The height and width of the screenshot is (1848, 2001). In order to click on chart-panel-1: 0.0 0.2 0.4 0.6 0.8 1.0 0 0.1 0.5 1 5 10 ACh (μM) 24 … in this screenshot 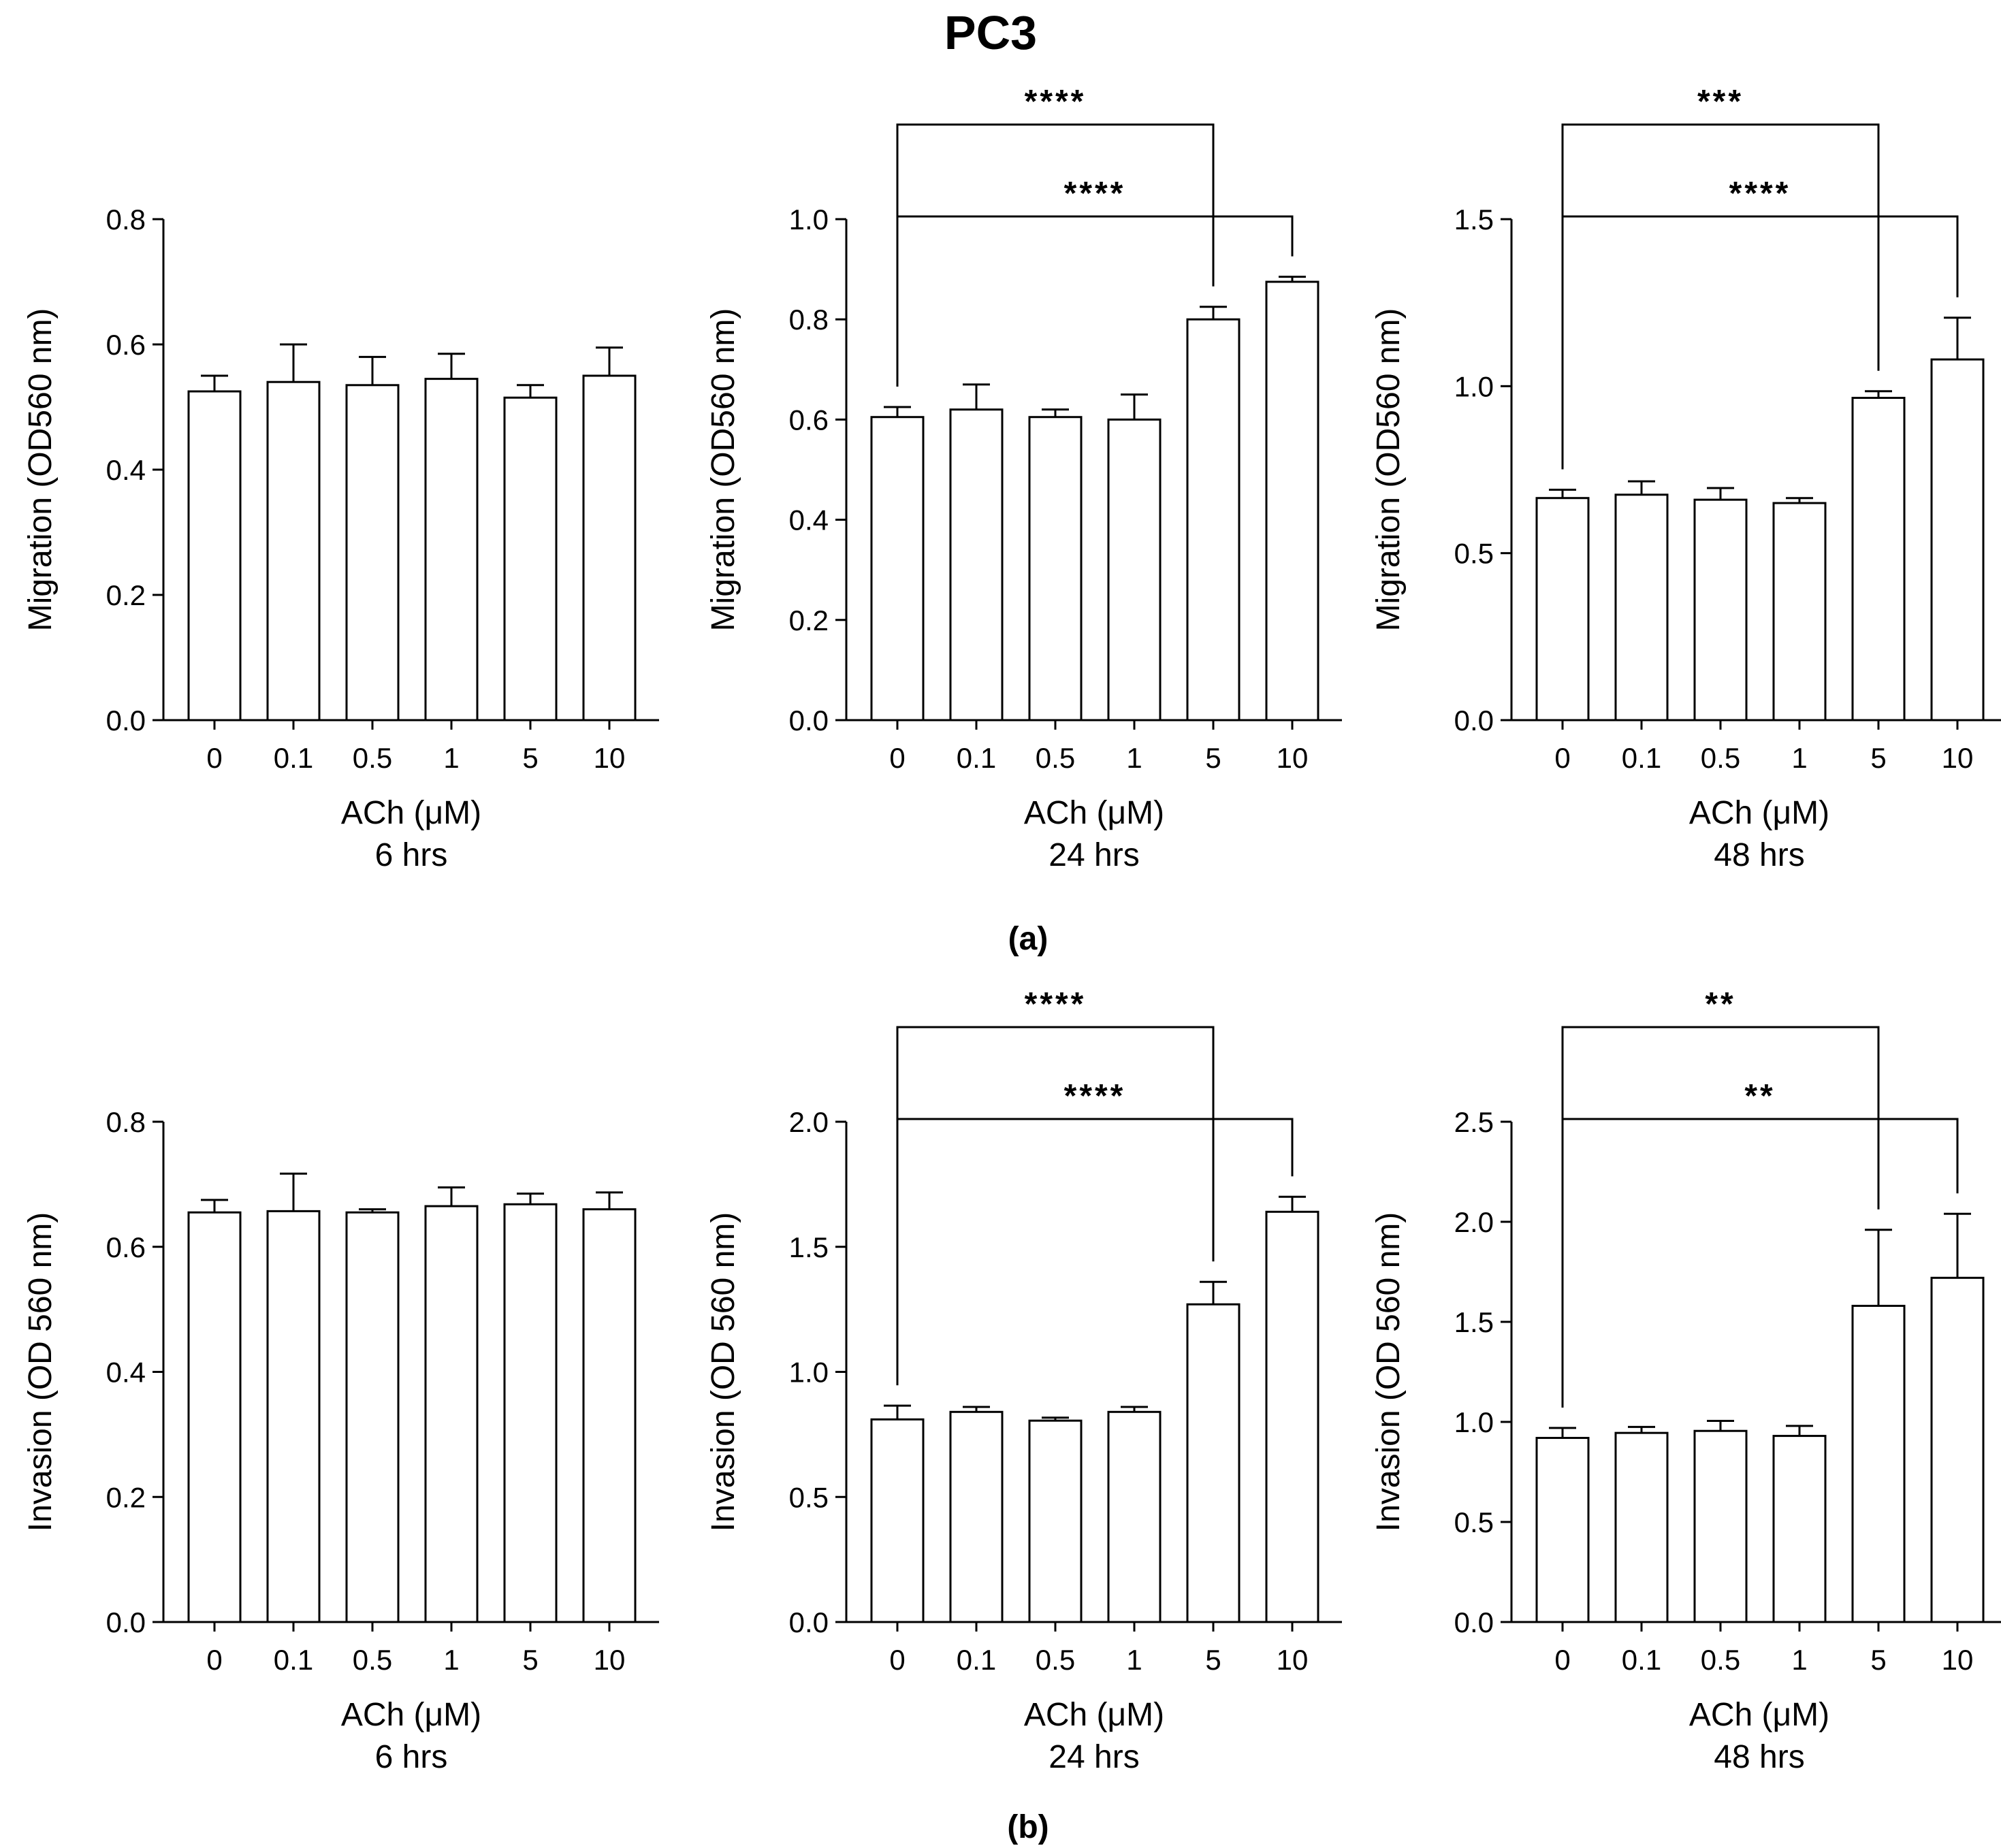, I will do `click(1024, 478)`.